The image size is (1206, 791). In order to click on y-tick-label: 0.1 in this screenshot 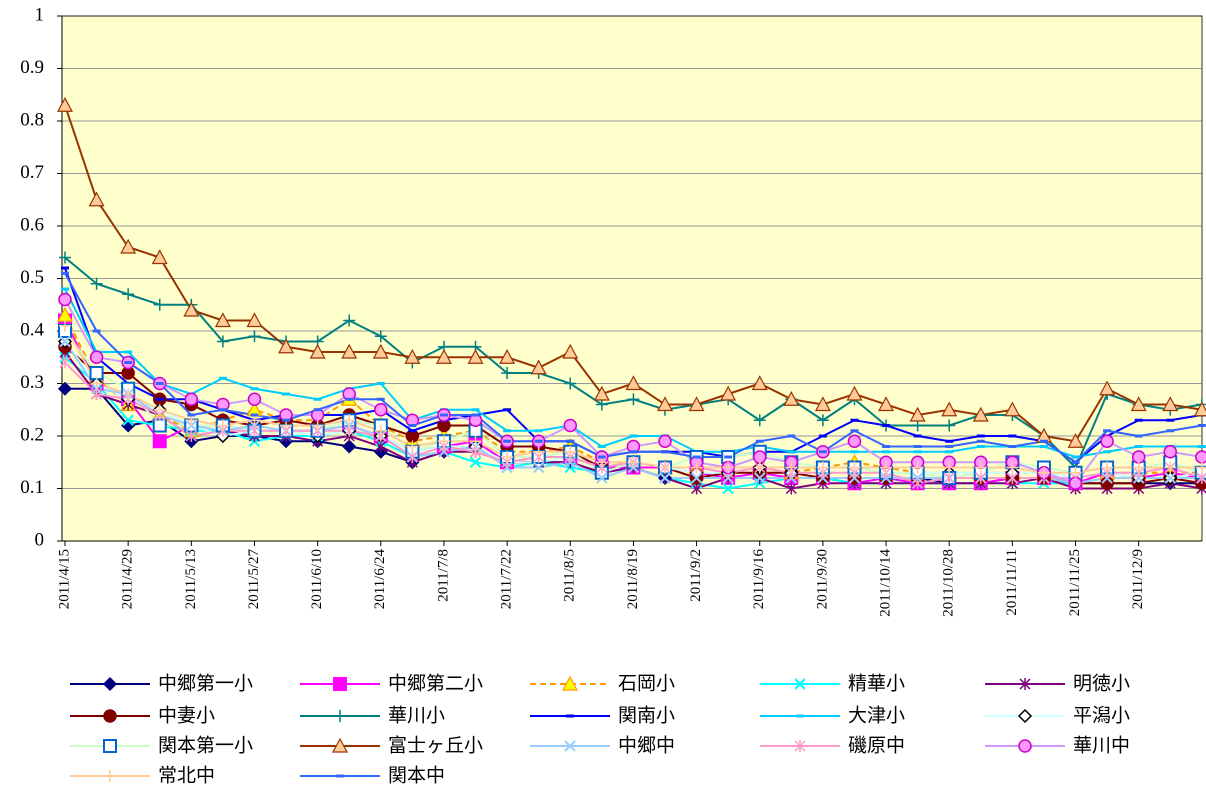, I will do `click(32, 487)`.